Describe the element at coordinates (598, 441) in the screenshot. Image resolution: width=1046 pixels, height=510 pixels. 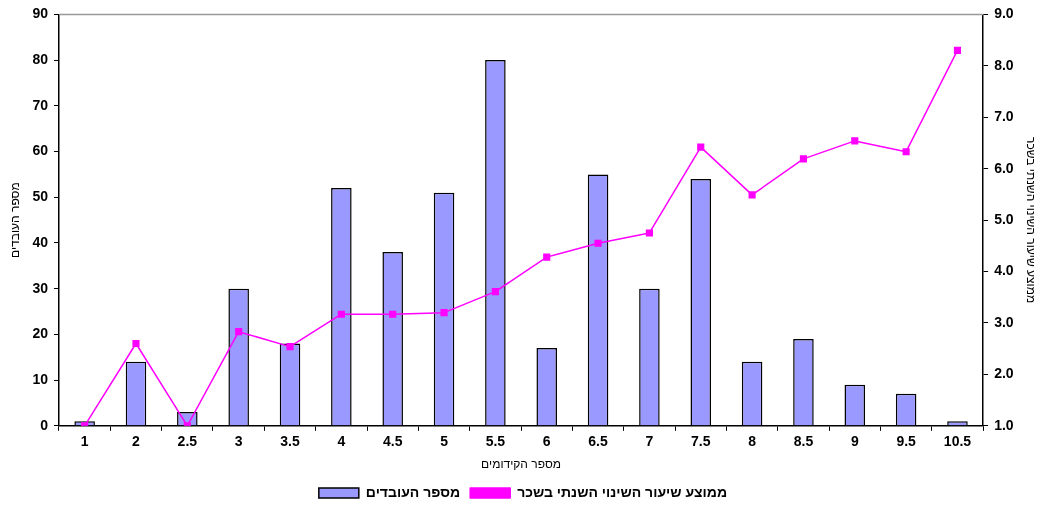
I see `x-tick-label: 6.5` at that location.